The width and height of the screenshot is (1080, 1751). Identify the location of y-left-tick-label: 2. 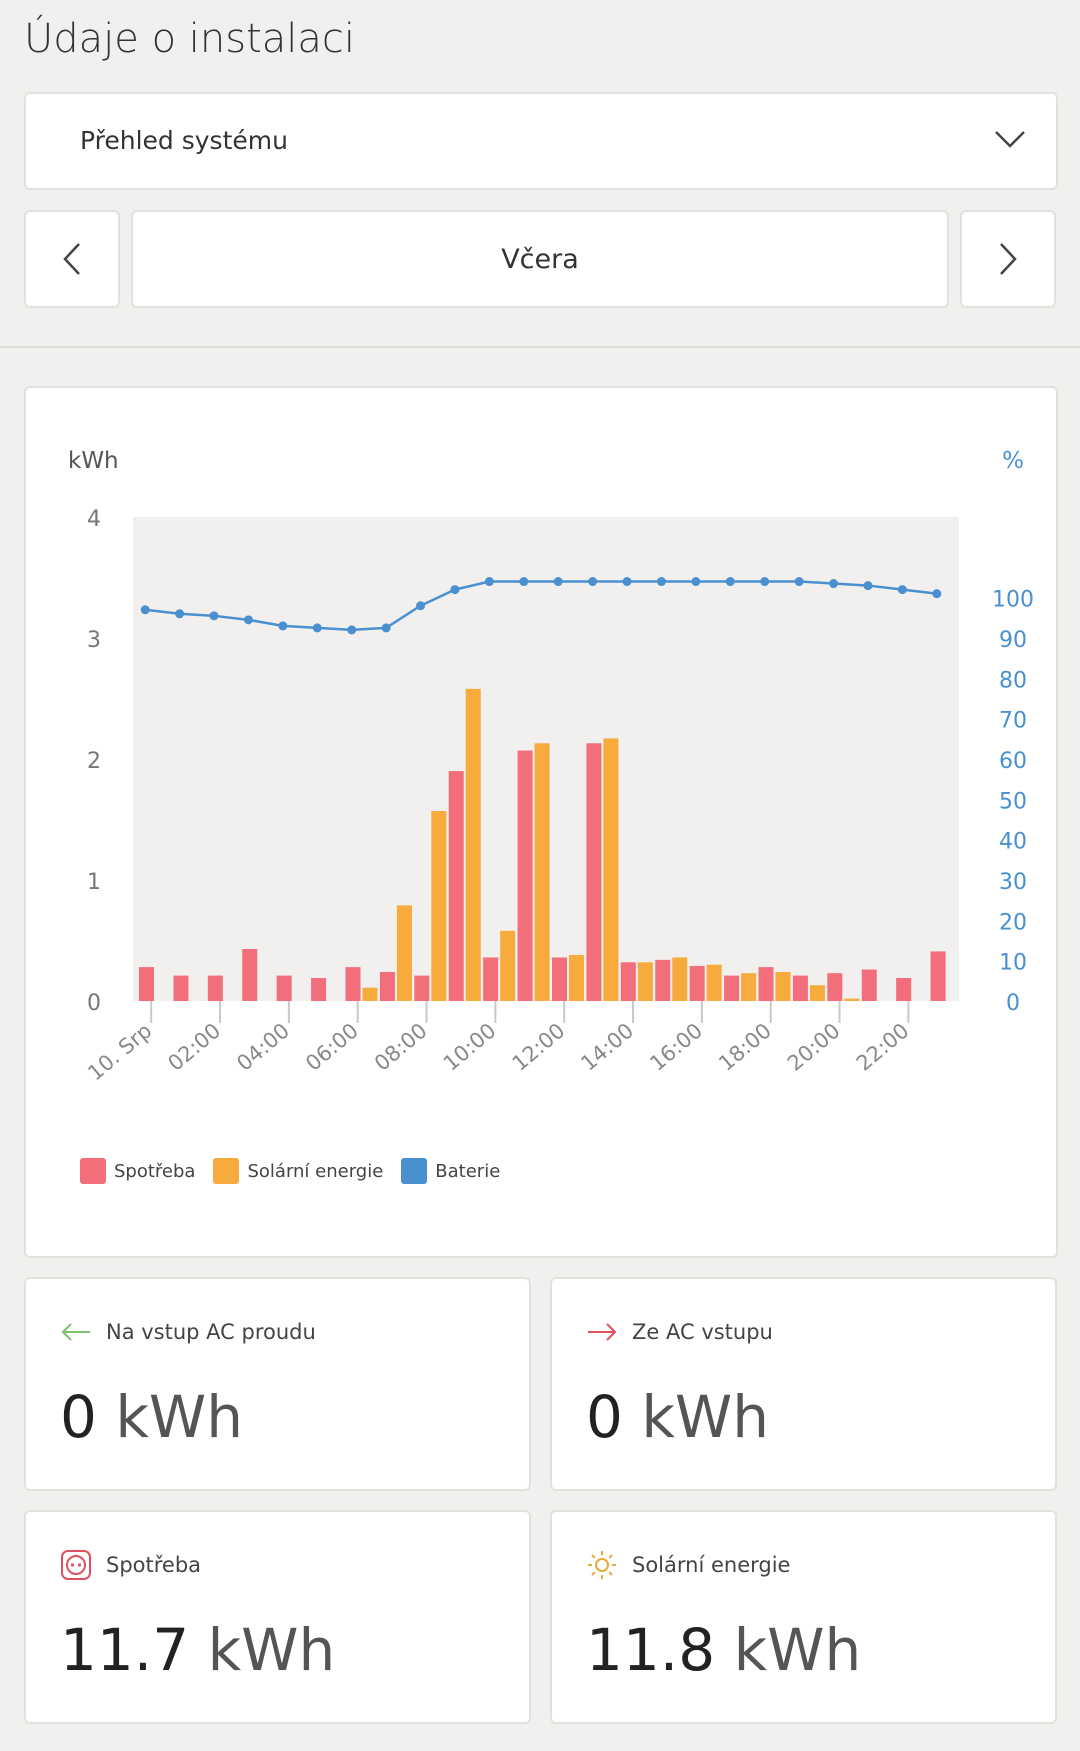
(94, 761).